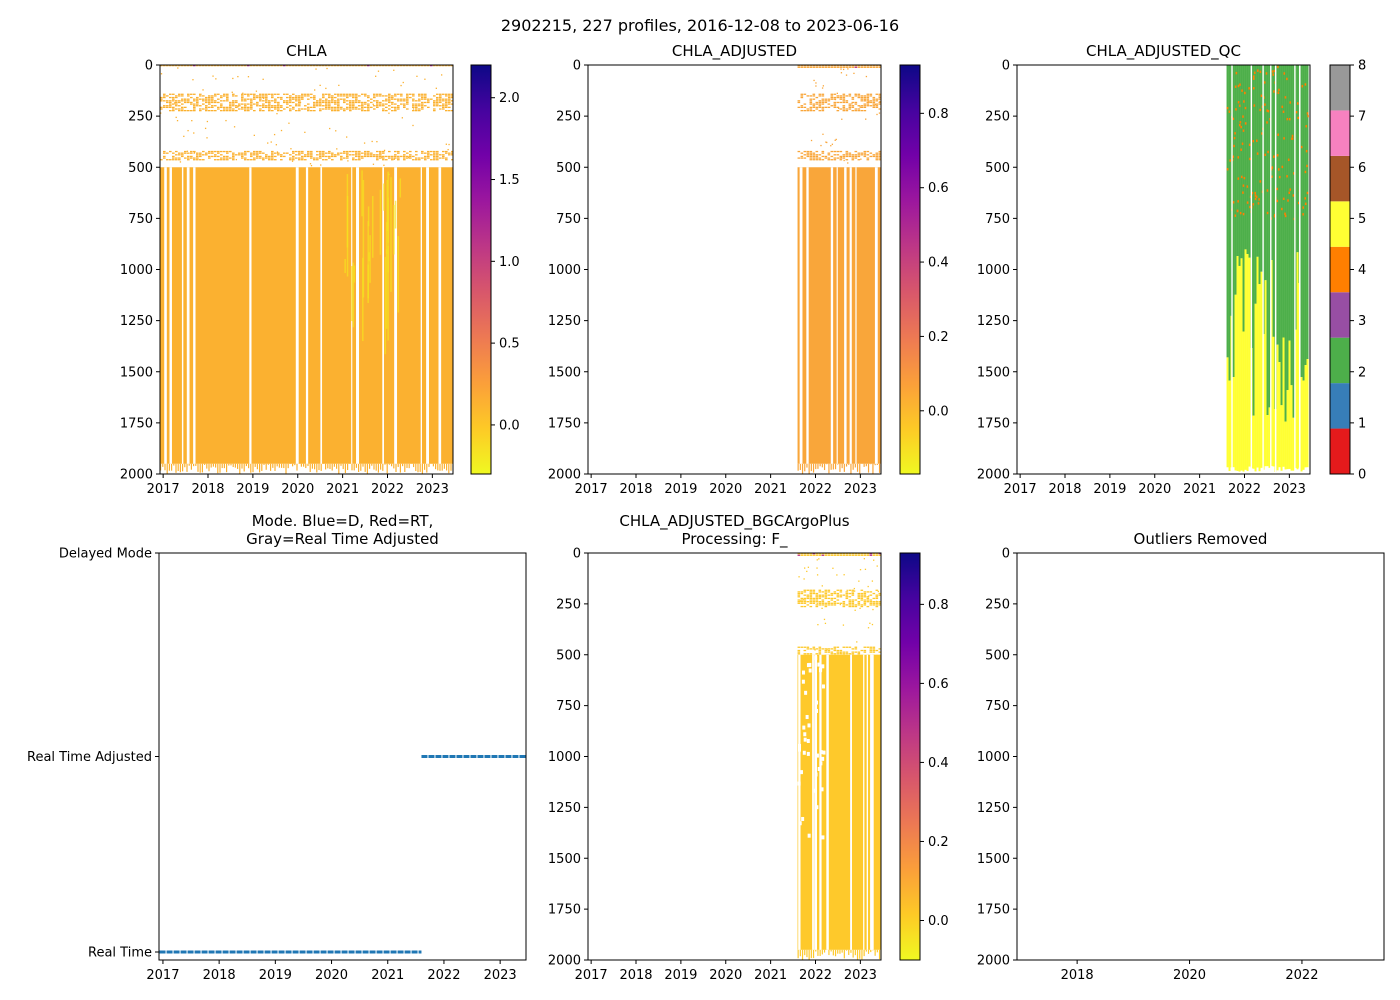 The height and width of the screenshot is (1000, 1400). What do you see at coordinates (170, 315) in the screenshot?
I see `heatmap-gap` at bounding box center [170, 315].